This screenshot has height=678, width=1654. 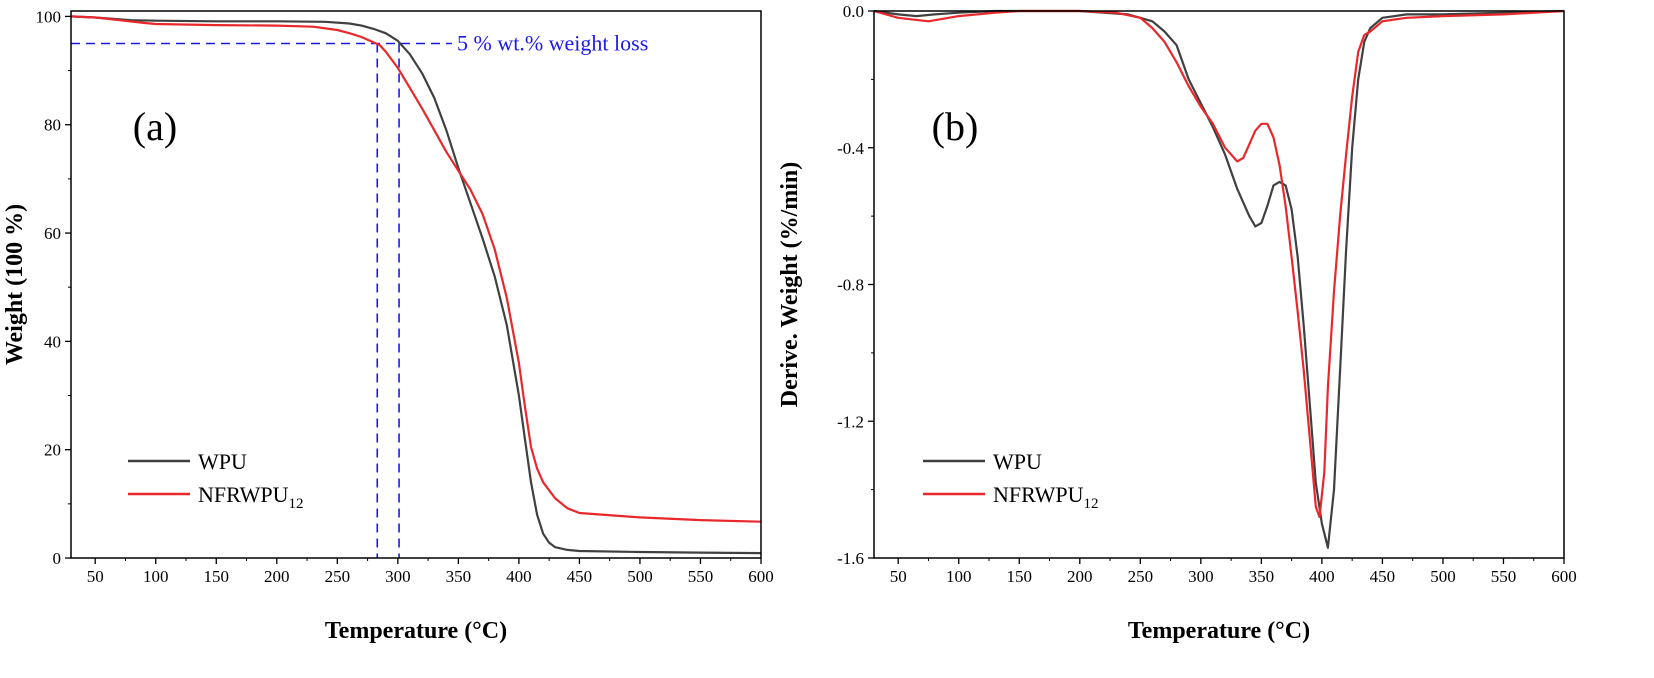 What do you see at coordinates (850, 558) in the screenshot?
I see `y-tick-label: -1.6` at bounding box center [850, 558].